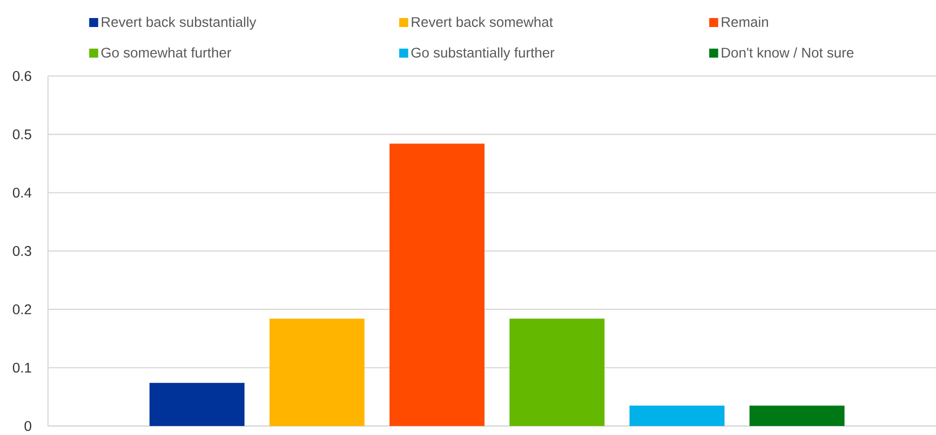 The height and width of the screenshot is (435, 936). What do you see at coordinates (22, 76) in the screenshot?
I see `y-tick-label: 0.6` at bounding box center [22, 76].